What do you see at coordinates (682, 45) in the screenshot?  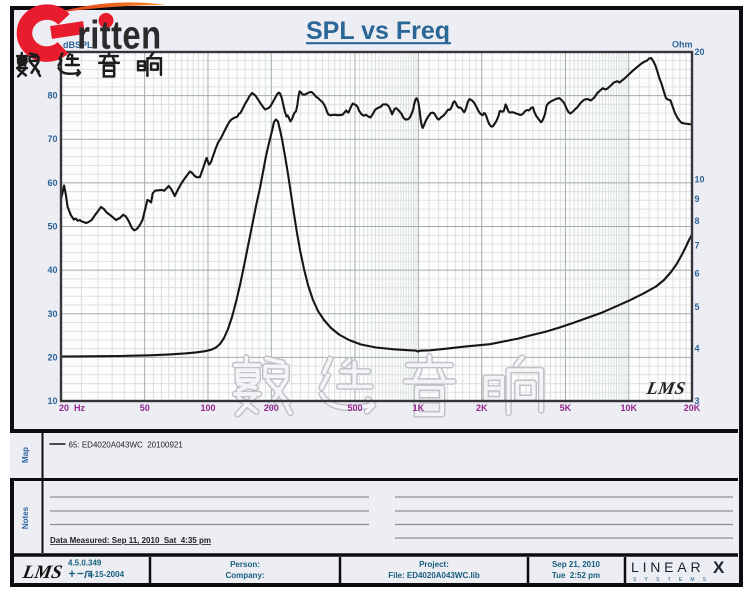 I see `svg-text: Ohm` at bounding box center [682, 45].